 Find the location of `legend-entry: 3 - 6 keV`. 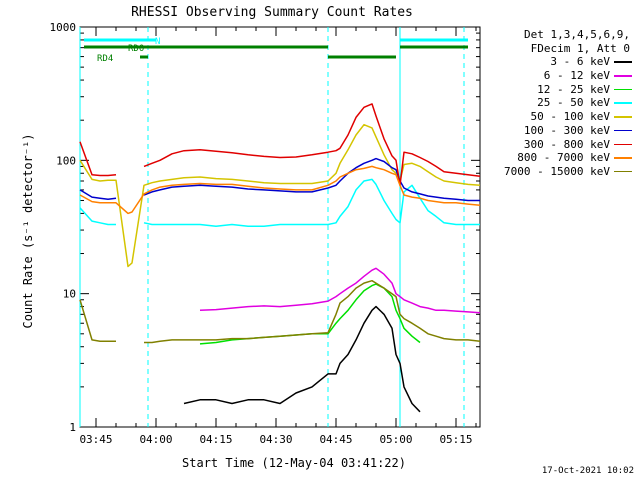

legend-entry: 3 - 6 keV is located at coordinates (561, 62).